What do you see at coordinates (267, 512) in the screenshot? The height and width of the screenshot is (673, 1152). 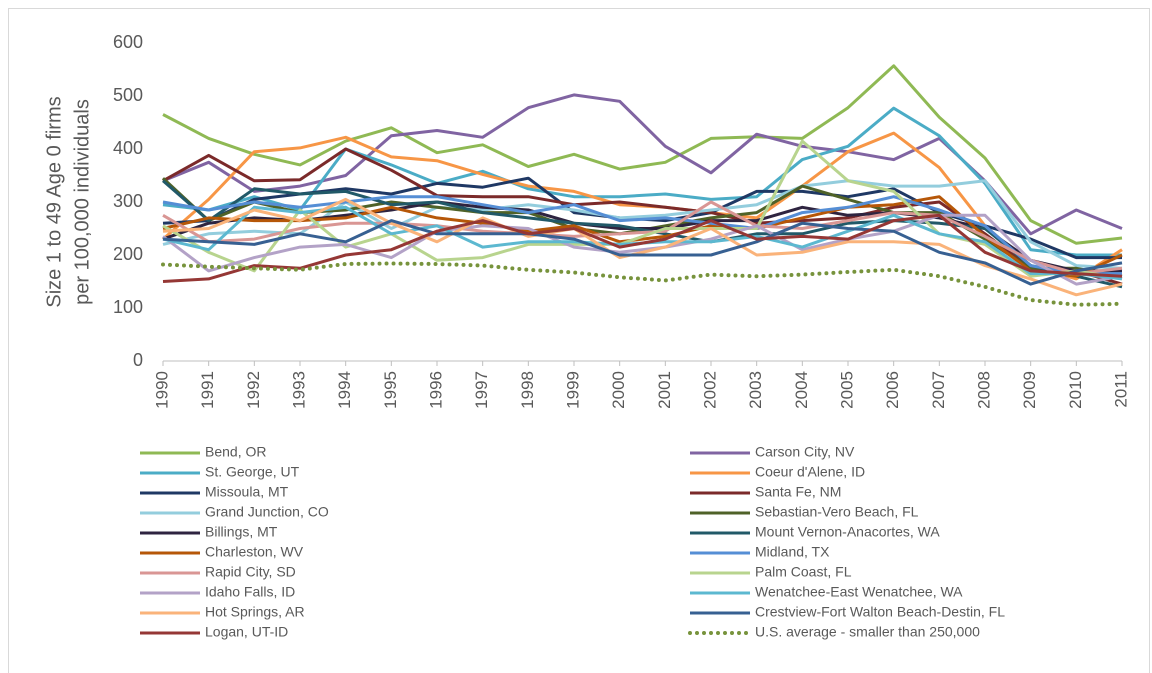 I see `legend-label: Grand Junction, CO` at bounding box center [267, 512].